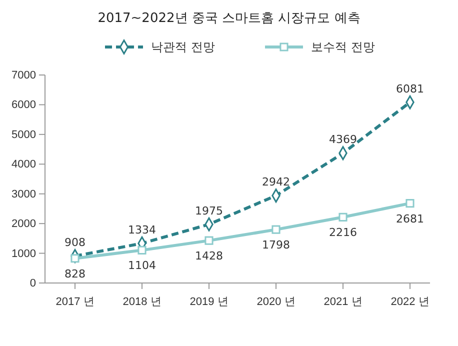 Image resolution: width=458 pixels, height=346 pixels. What do you see at coordinates (75, 243) in the screenshot?
I see `data-label: 908` at bounding box center [75, 243].